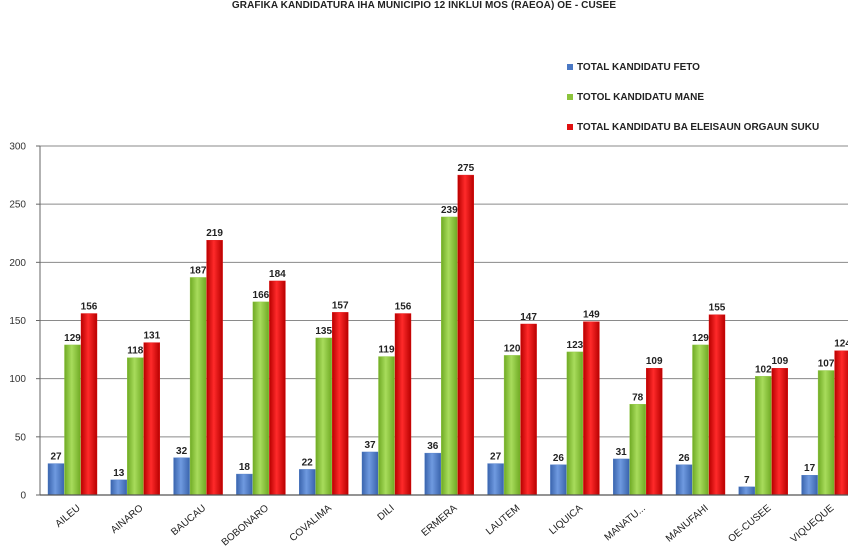 This screenshot has width=848, height=556. Describe the element at coordinates (214, 233) in the screenshot. I see `data-label: 219` at that location.